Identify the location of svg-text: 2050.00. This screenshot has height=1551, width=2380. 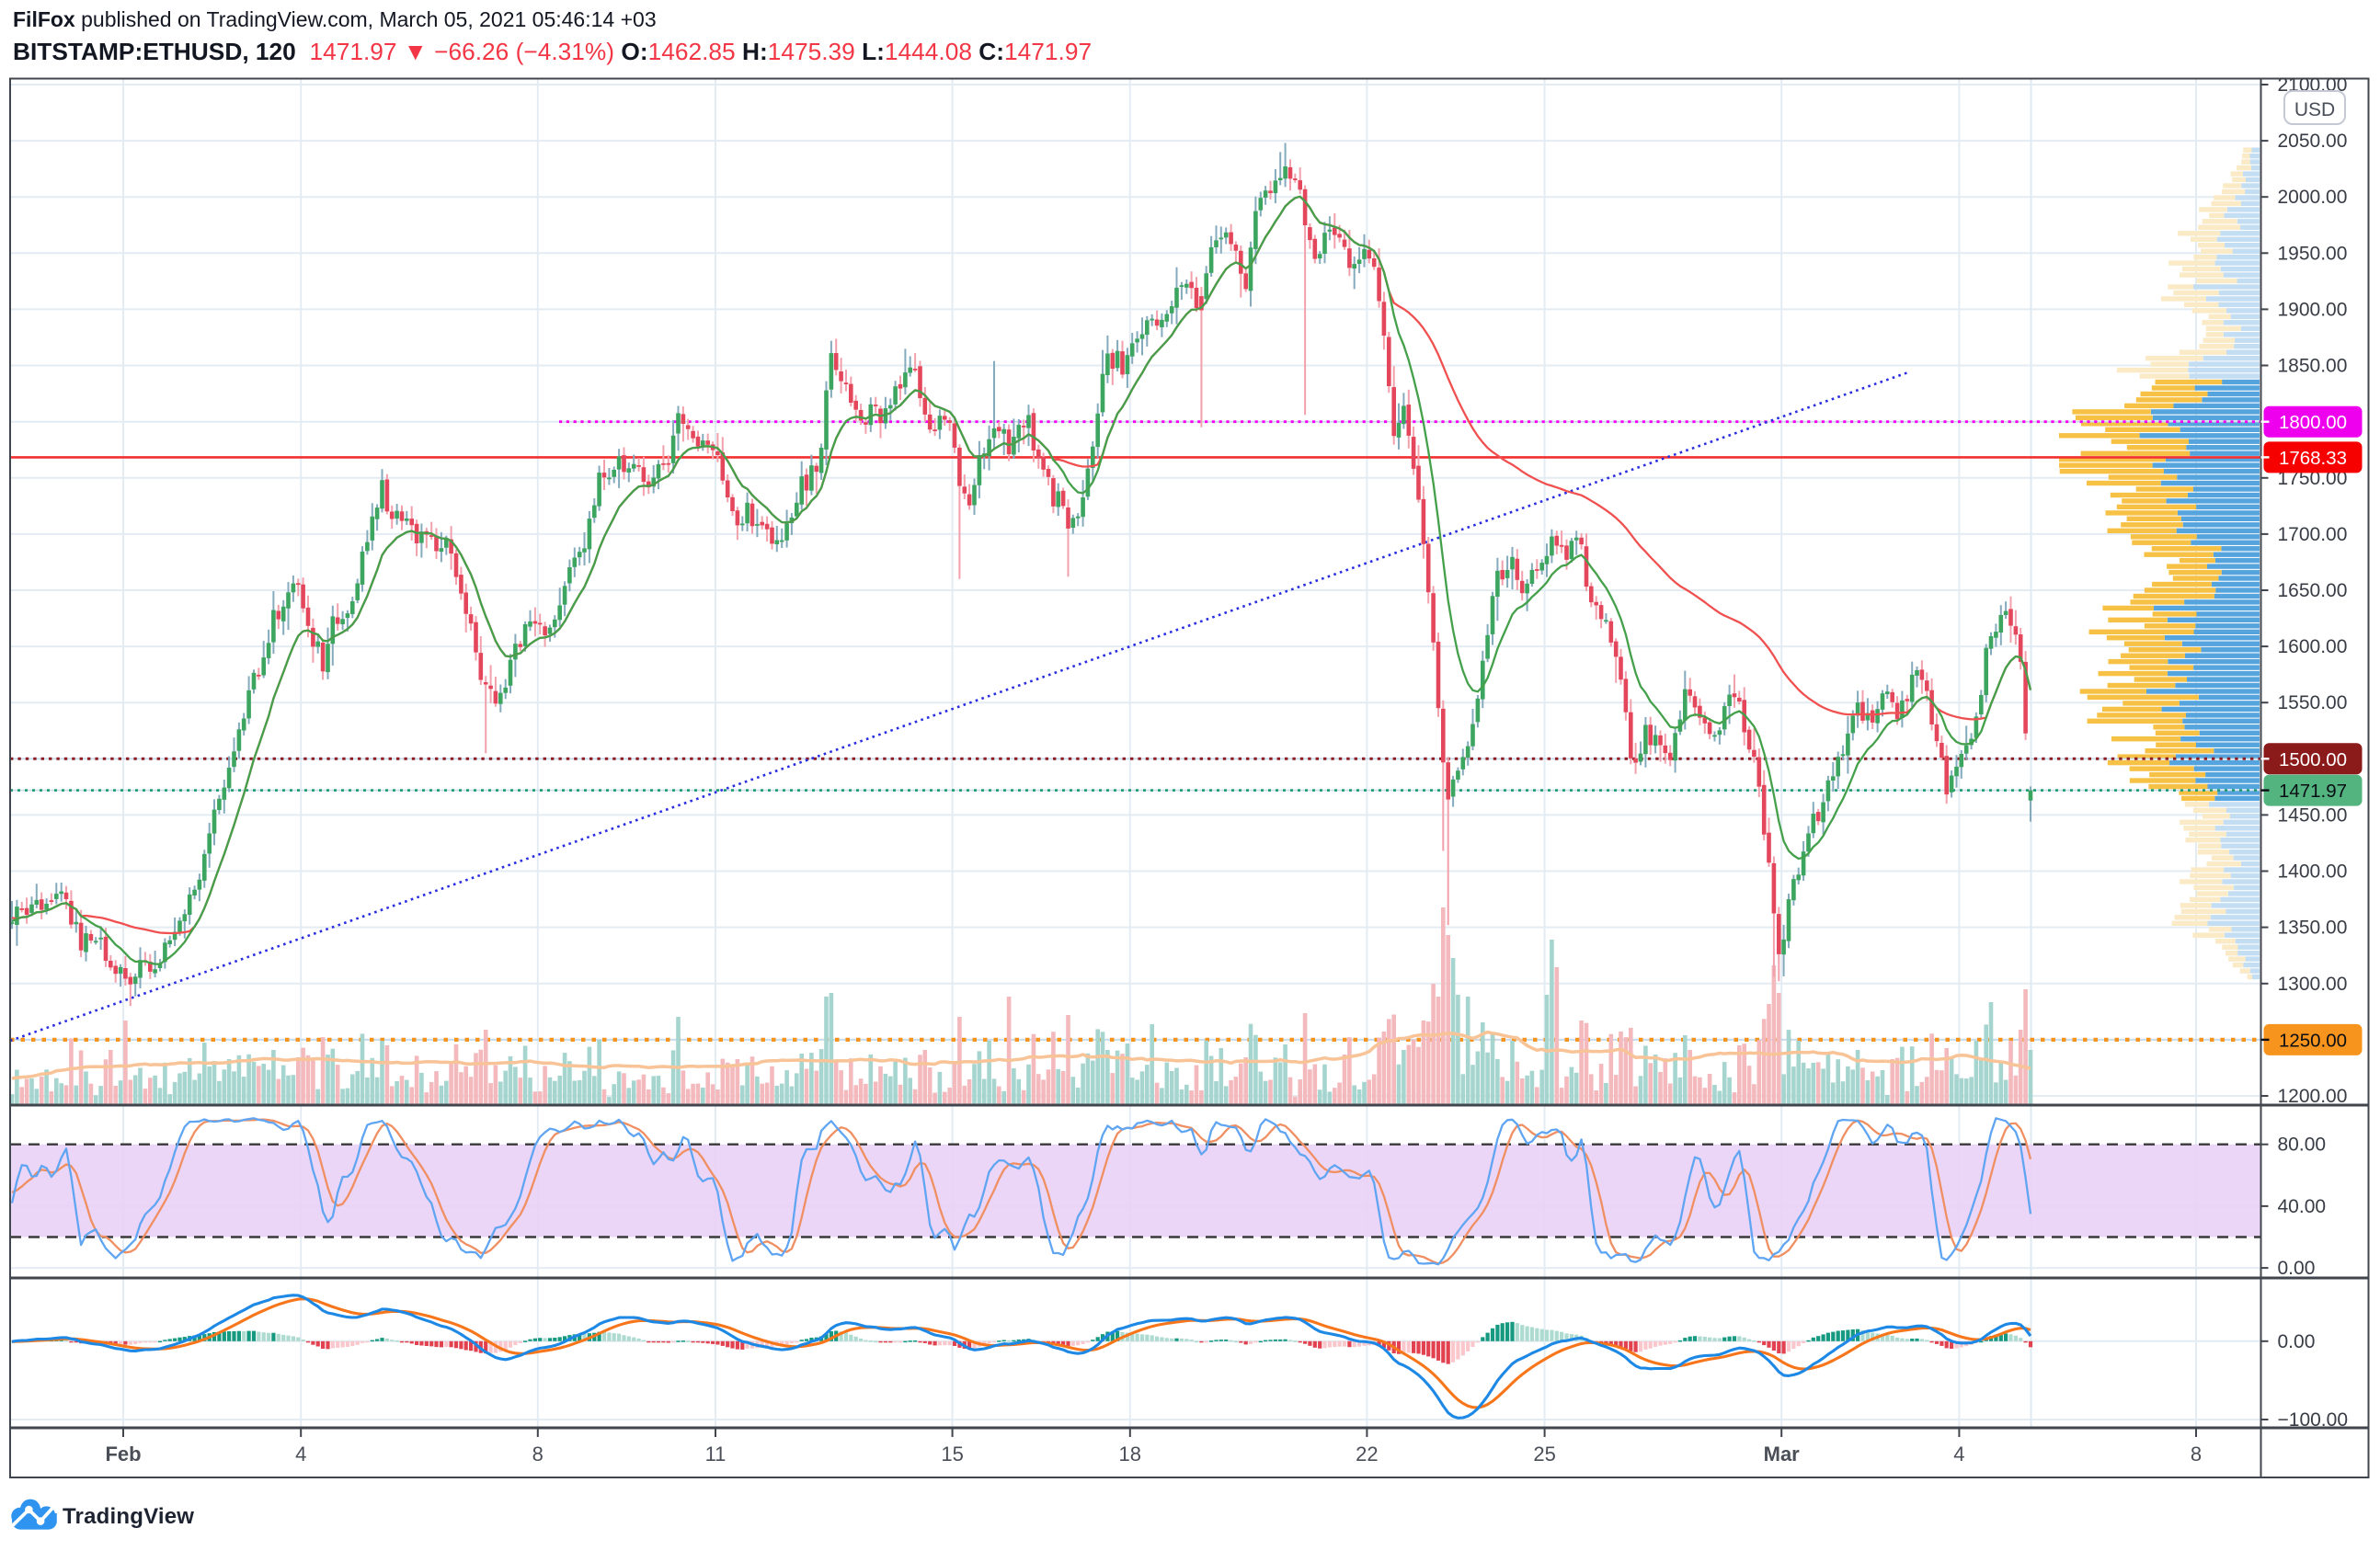
(2313, 141).